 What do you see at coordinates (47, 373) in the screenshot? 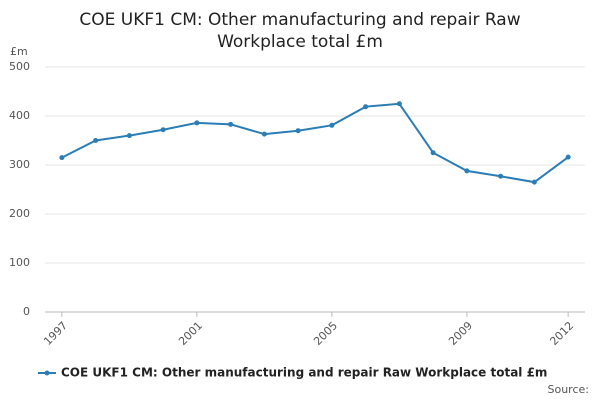
I see `legend-marker` at bounding box center [47, 373].